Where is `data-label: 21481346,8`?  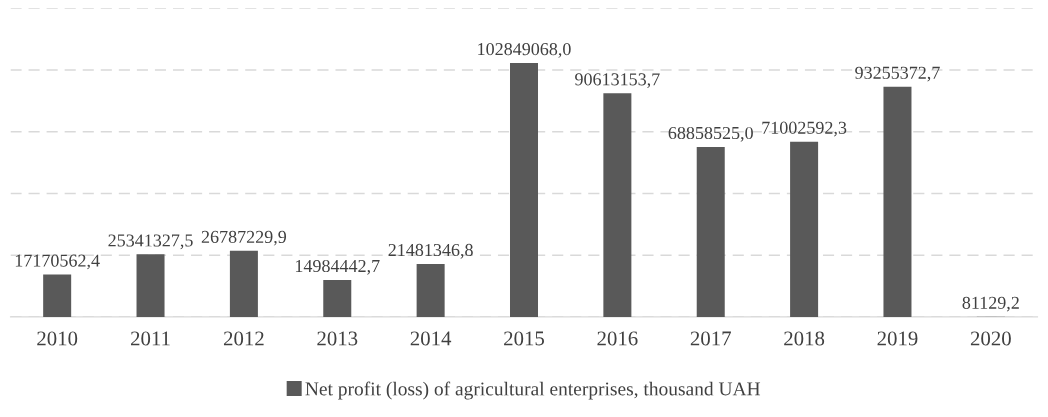 data-label: 21481346,8 is located at coordinates (430, 251).